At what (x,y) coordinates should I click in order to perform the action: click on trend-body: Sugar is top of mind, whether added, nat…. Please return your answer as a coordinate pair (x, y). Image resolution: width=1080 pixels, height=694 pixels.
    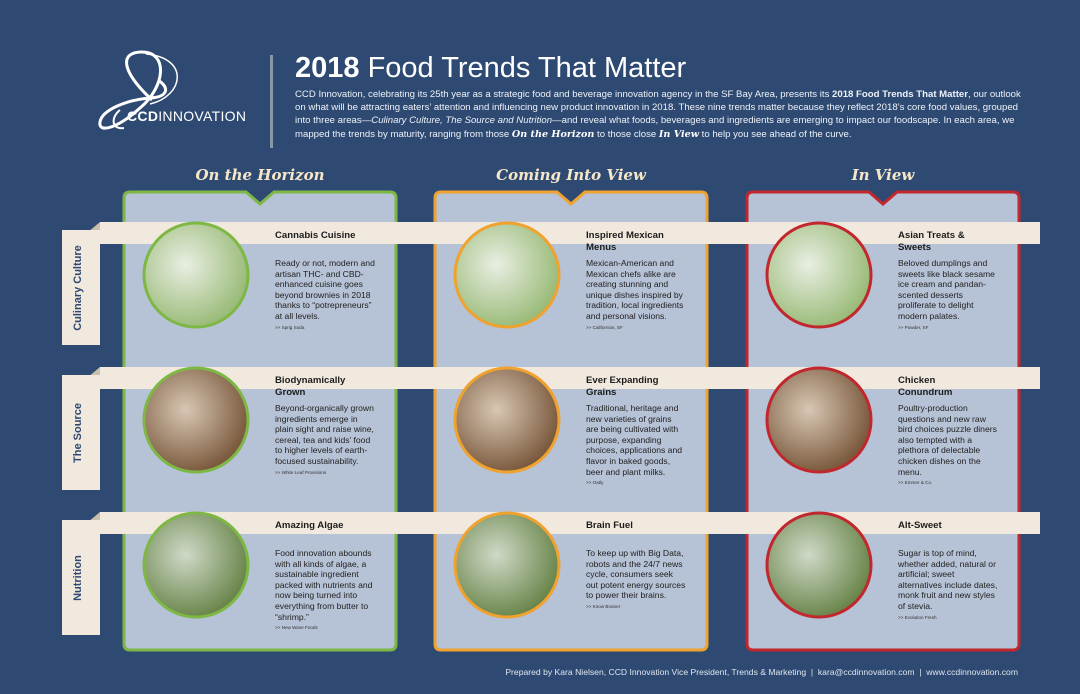
    Looking at the image, I should click on (948, 584).